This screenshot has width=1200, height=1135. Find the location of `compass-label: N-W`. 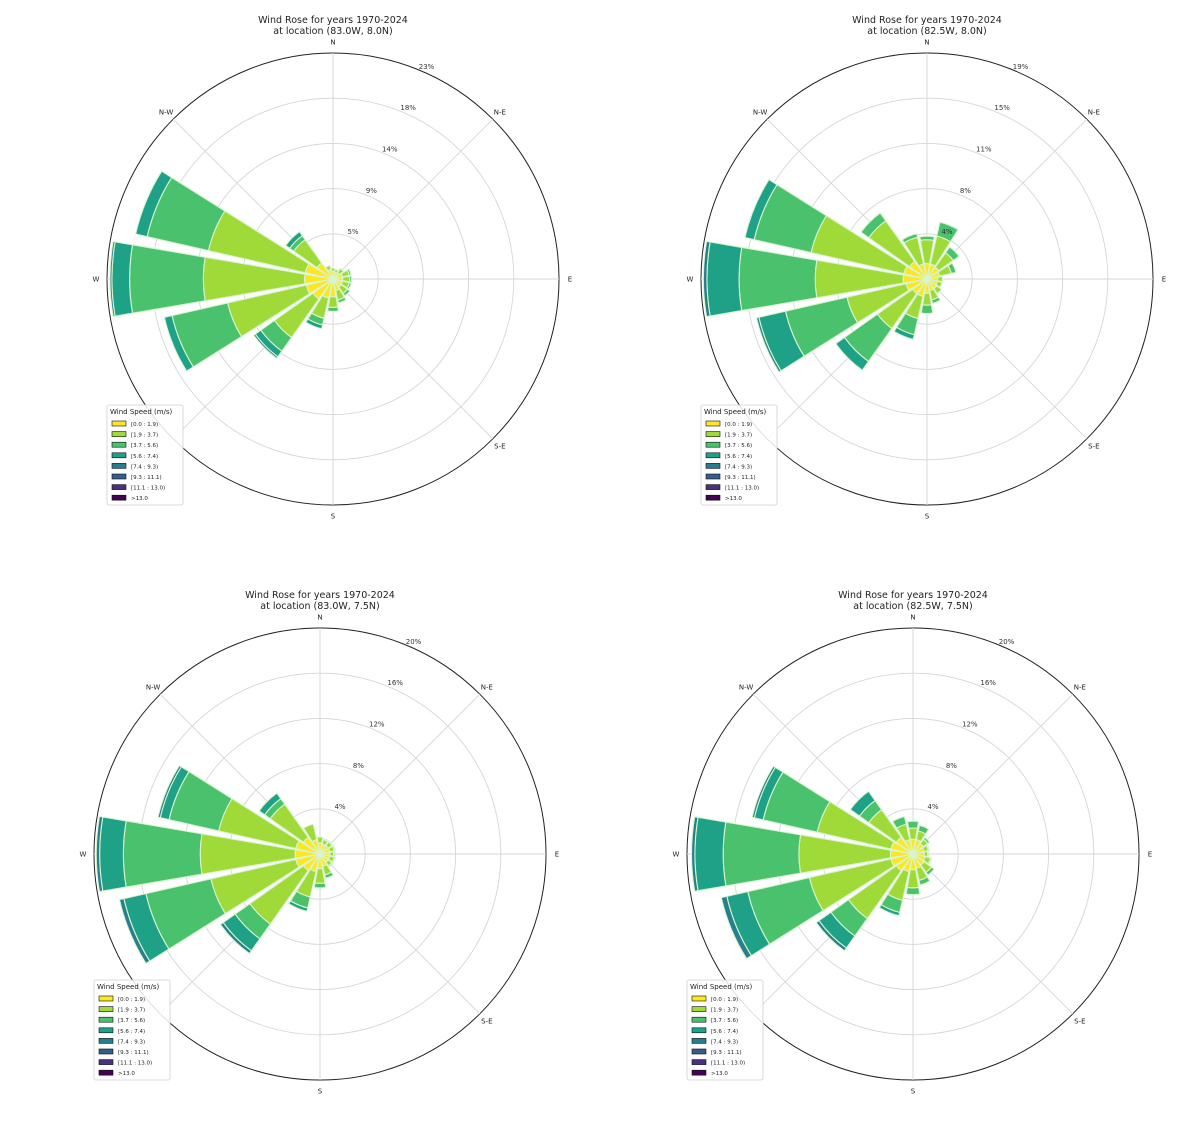

compass-label: N-W is located at coordinates (760, 113).